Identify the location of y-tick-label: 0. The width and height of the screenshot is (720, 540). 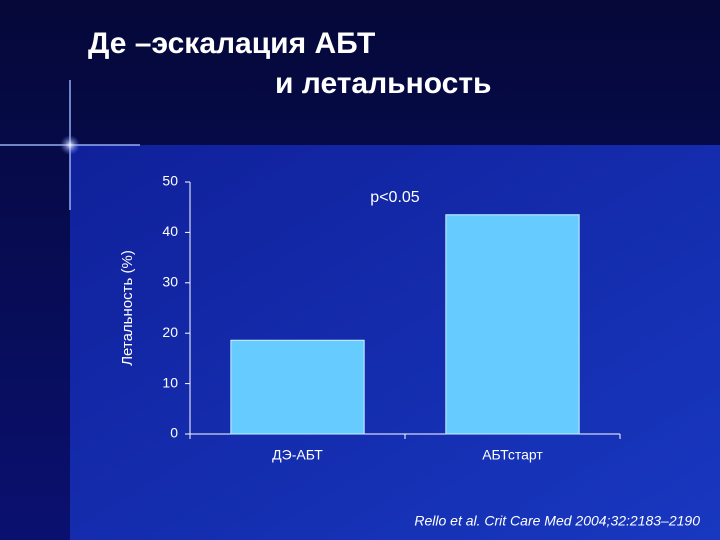
(174, 433).